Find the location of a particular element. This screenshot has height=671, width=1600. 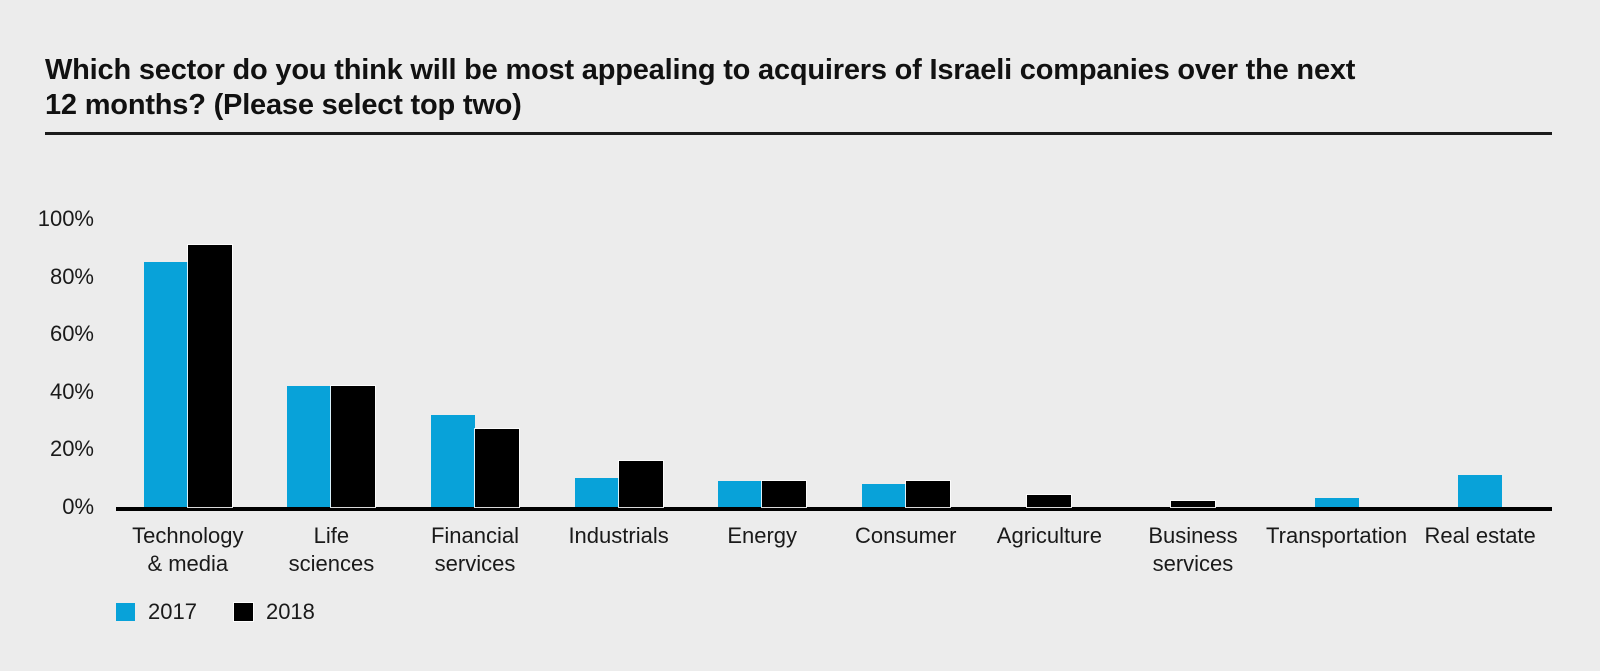

category-label-technology-media: Technology & media is located at coordinates (188, 549).